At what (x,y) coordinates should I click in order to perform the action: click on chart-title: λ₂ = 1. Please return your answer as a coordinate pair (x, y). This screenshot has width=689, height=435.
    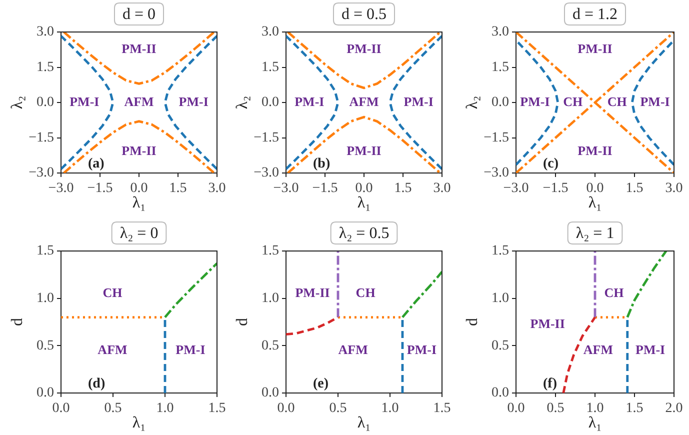
    Looking at the image, I should click on (595, 233).